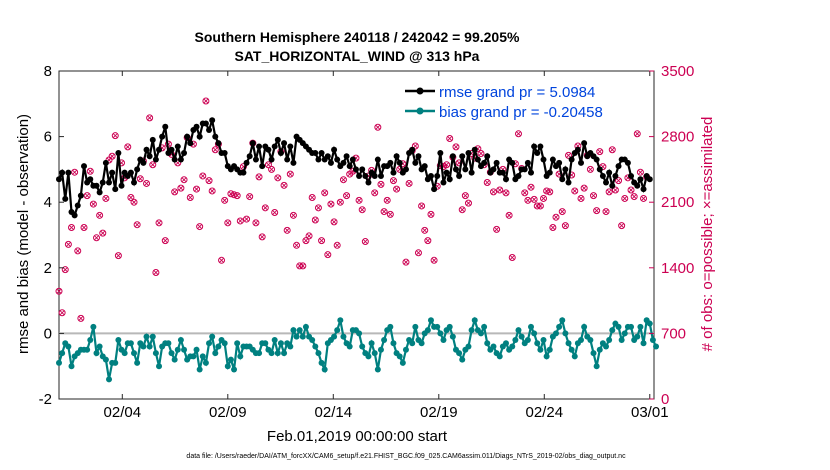 Image resolution: width=830 pixels, height=470 pixels. Describe the element at coordinates (677, 268) in the screenshot. I see `y-right-tick-label: 1400` at that location.